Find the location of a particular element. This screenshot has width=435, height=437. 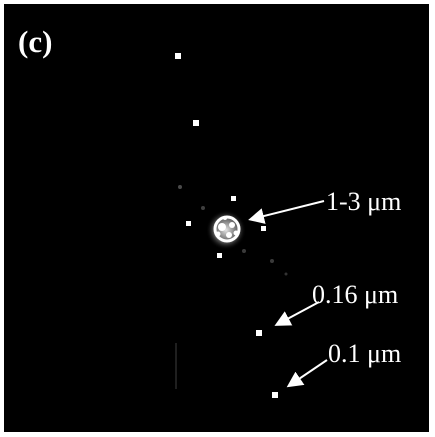

panel-label: (c) is located at coordinates (35, 41).